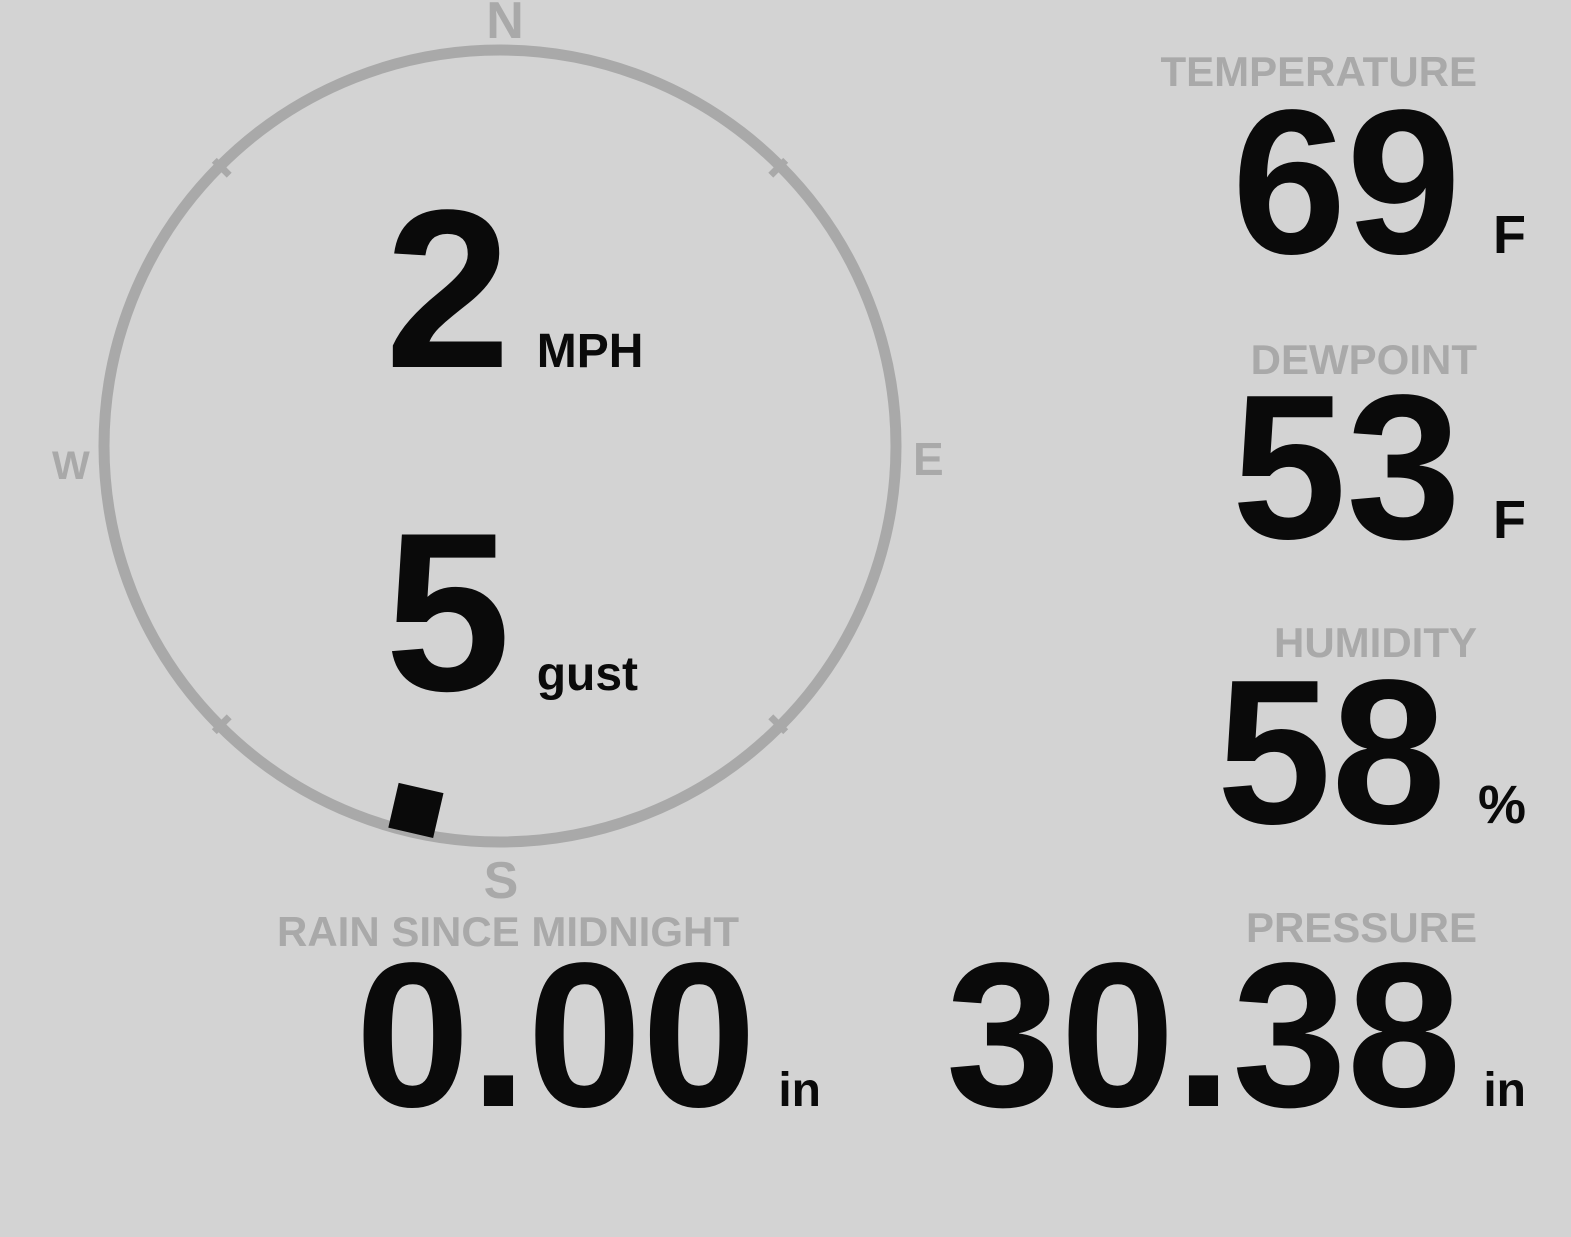 This screenshot has height=1237, width=1571. Describe the element at coordinates (590, 351) in the screenshot. I see `wind-speed-unit: MPH` at that location.